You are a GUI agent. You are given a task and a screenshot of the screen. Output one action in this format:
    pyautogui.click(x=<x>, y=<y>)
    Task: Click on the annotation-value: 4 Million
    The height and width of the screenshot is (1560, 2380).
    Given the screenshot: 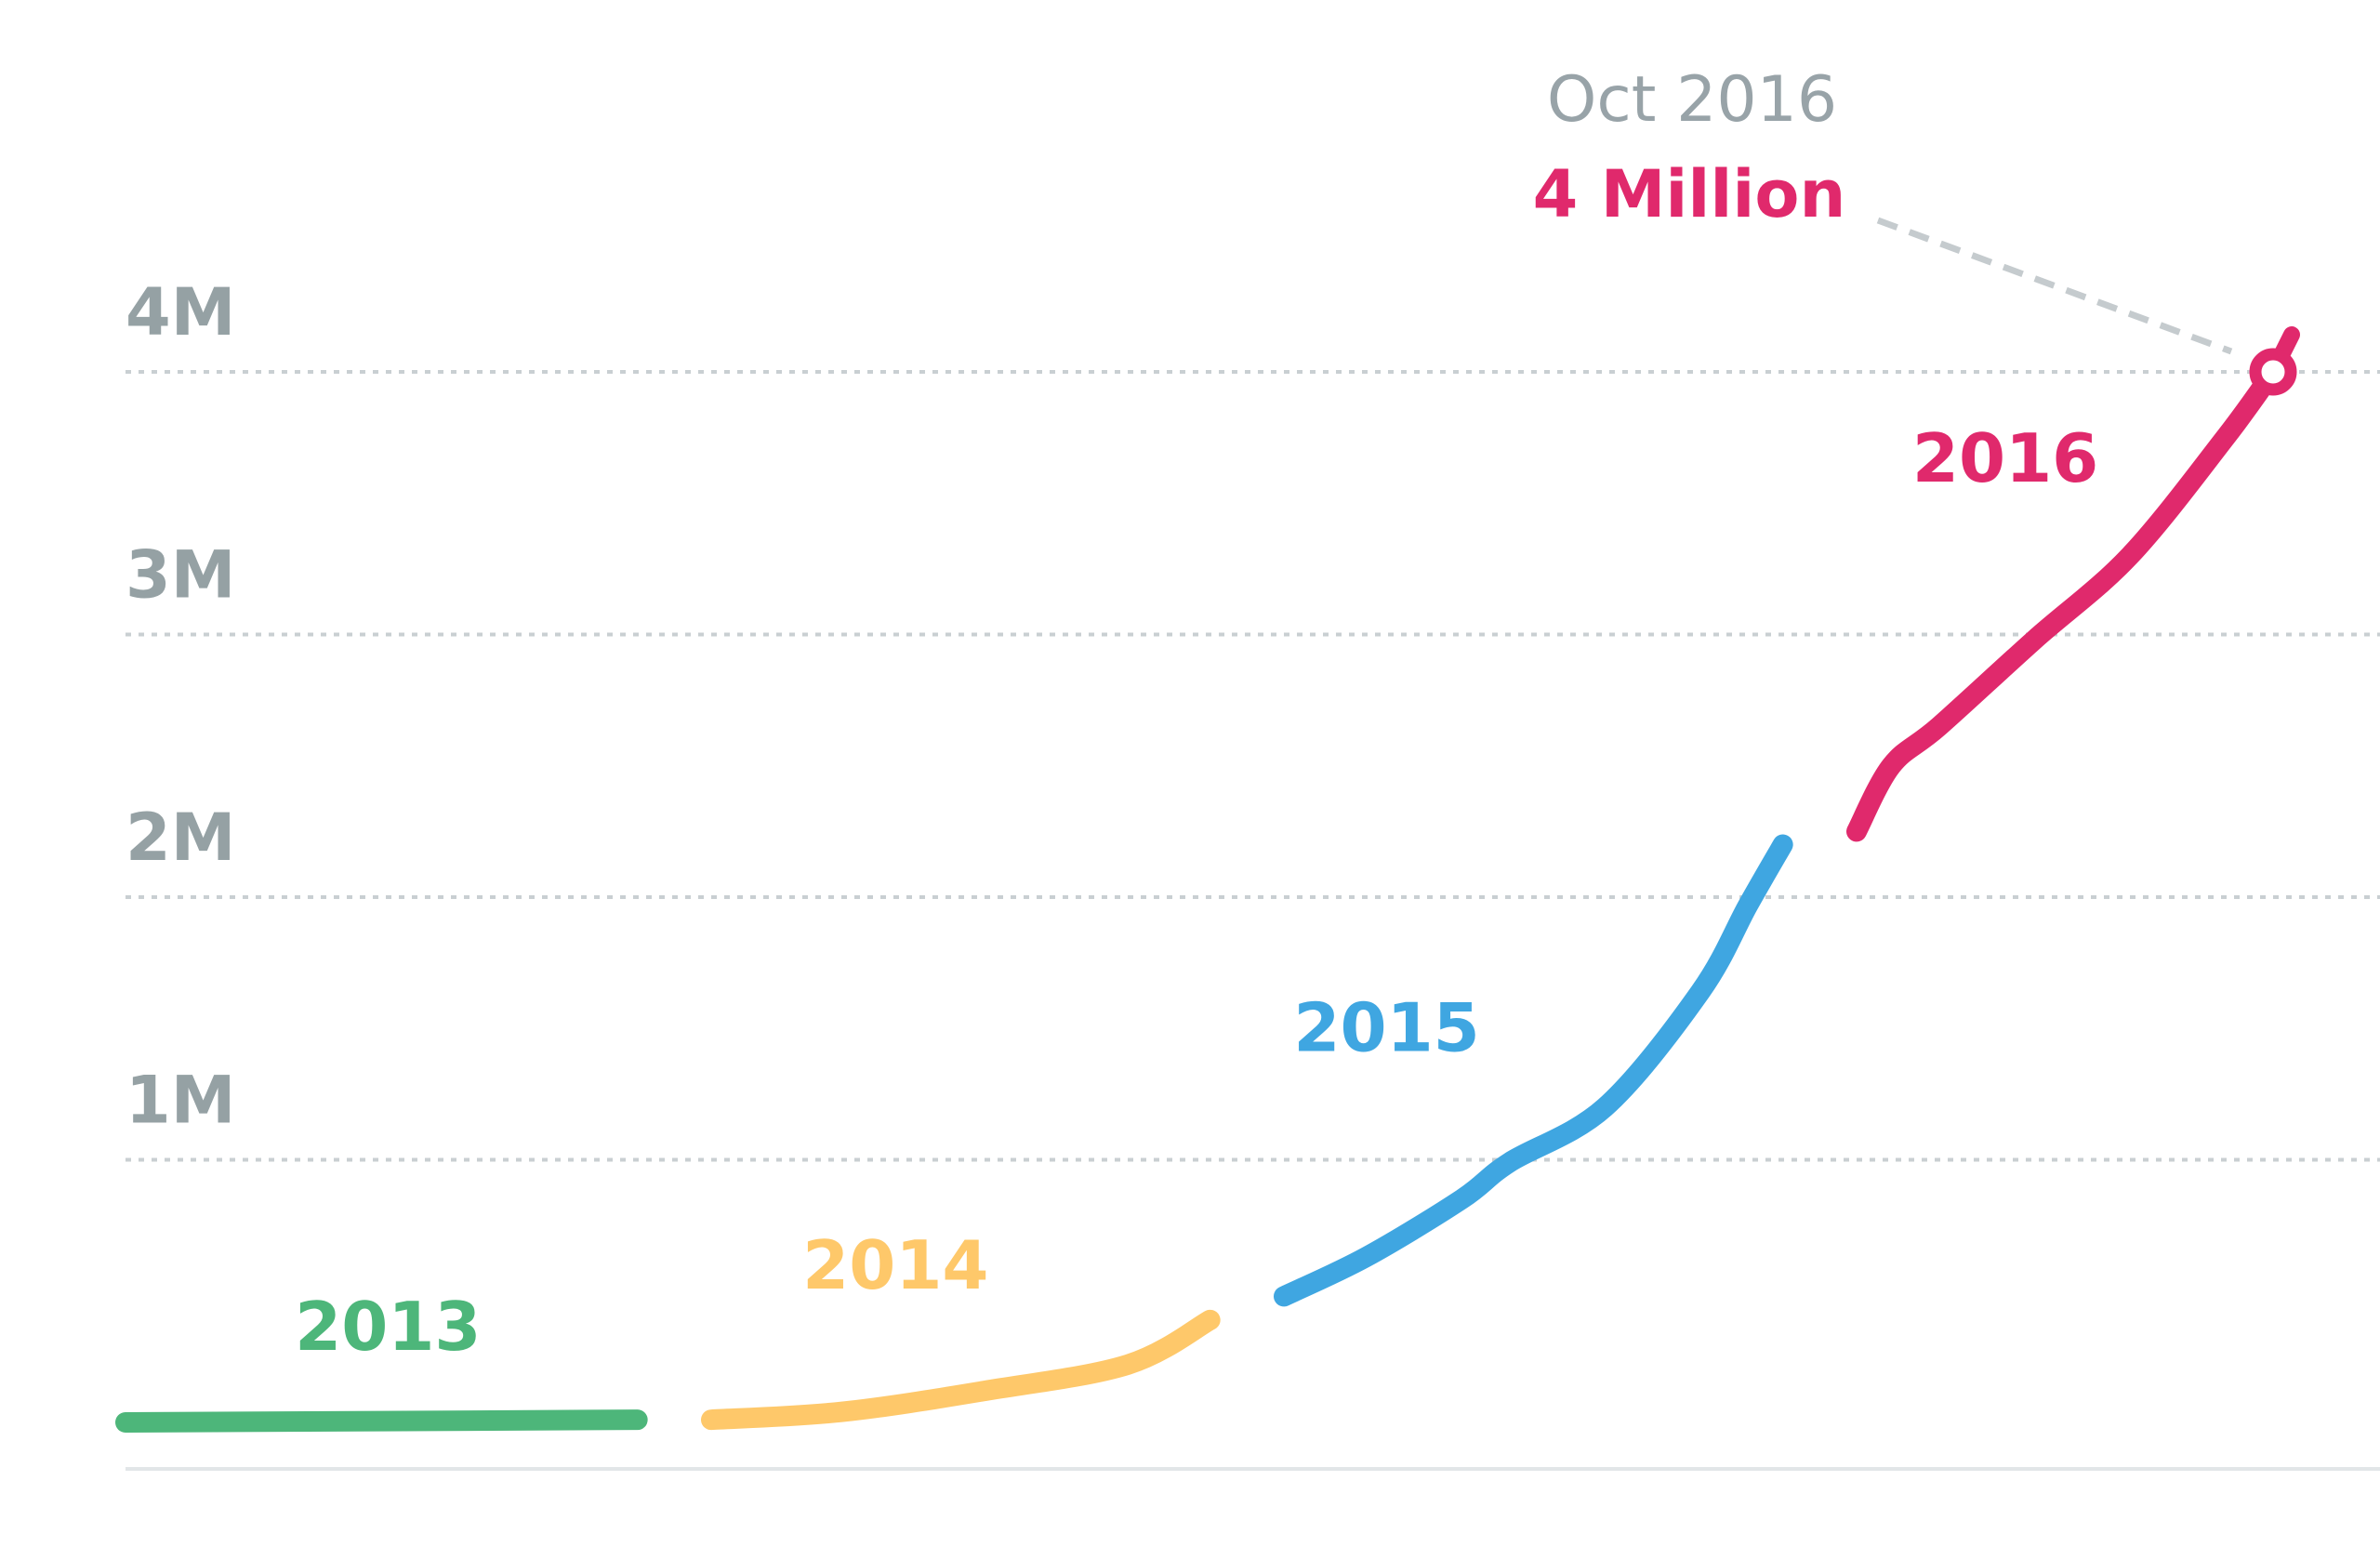 What is the action you would take?
    pyautogui.click(x=1689, y=194)
    